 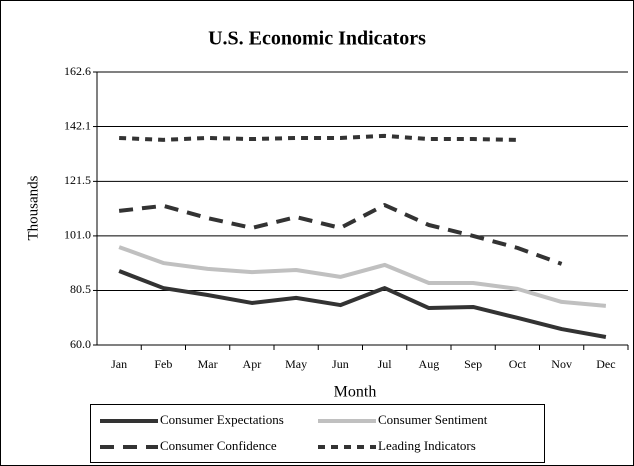 What do you see at coordinates (385, 364) in the screenshot?
I see `x-tick-label: Jul` at bounding box center [385, 364].